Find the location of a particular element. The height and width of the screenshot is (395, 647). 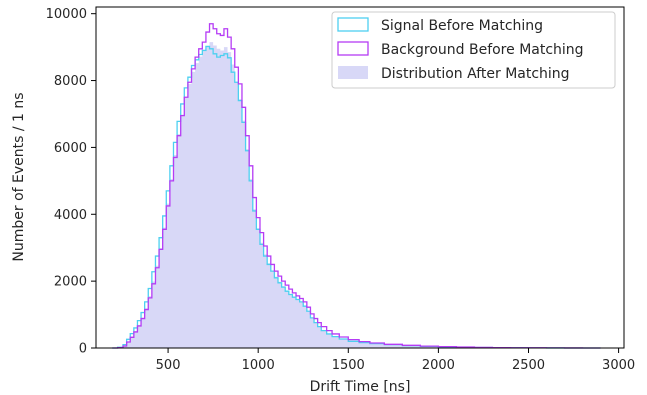

legend-box is located at coordinates (473, 50).